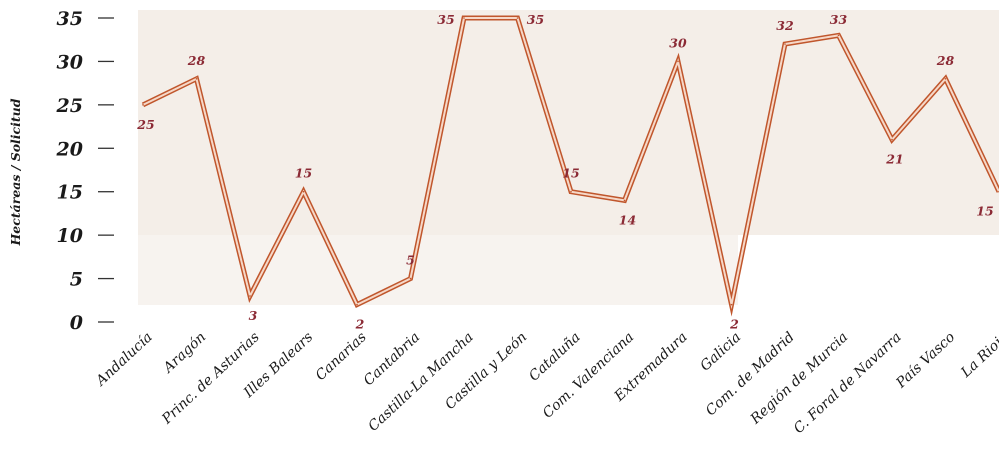 This screenshot has height=456, width=999. What do you see at coordinates (70, 62) in the screenshot?
I see `y-tick-label: 30` at bounding box center [70, 62].